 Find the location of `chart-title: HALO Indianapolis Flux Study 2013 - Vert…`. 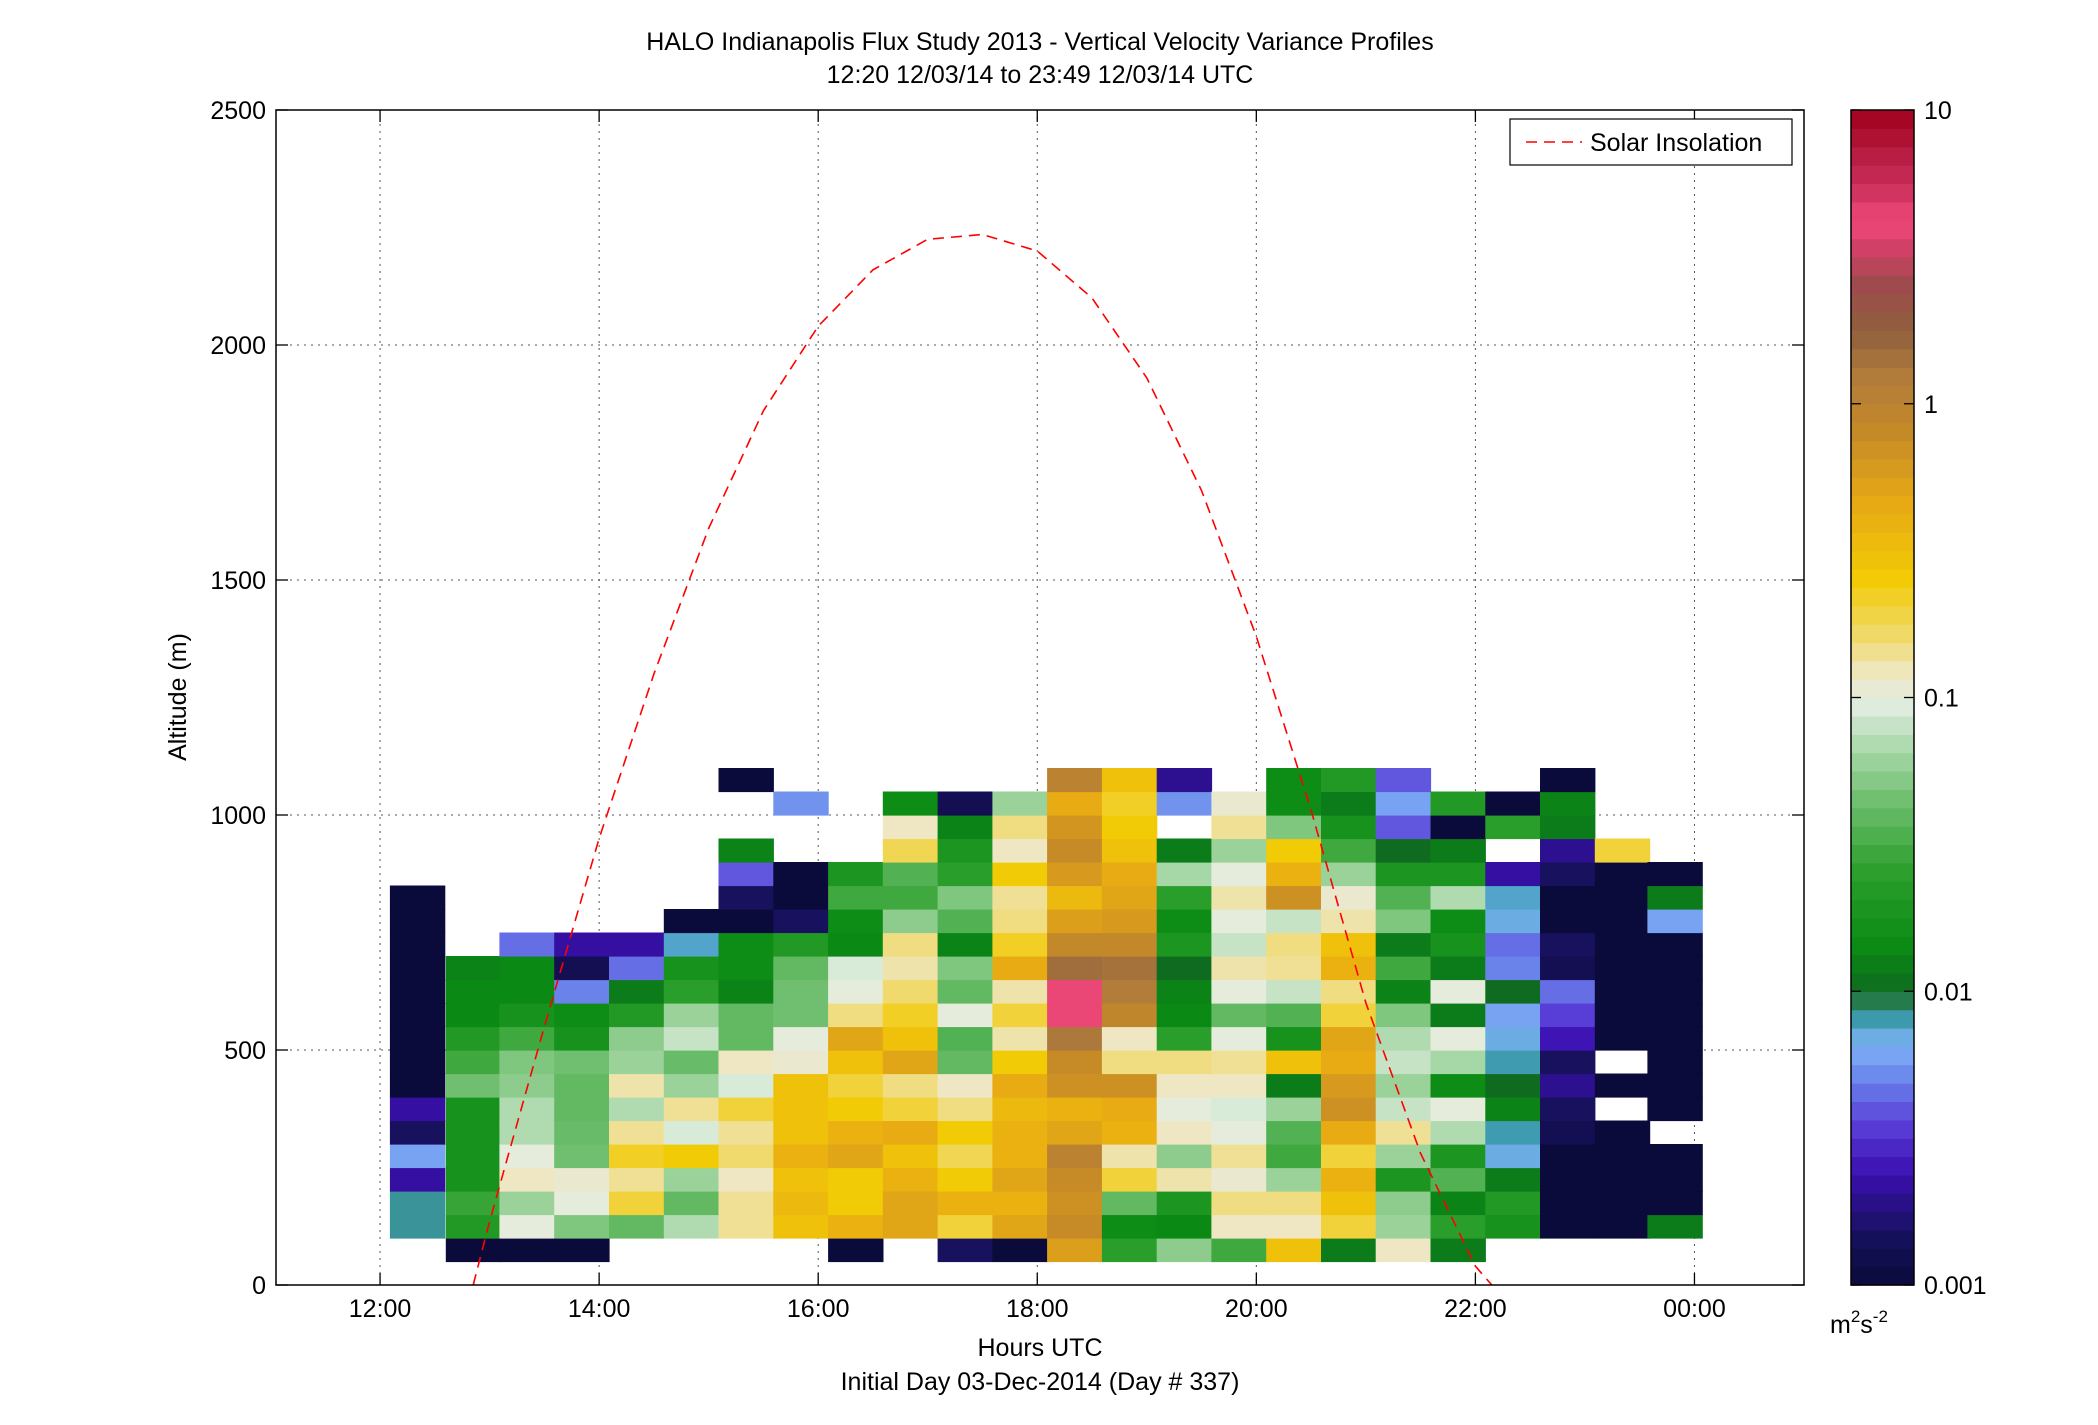

chart-title: HALO Indianapolis Flux Study 2013 - Vert… is located at coordinates (1039, 42).